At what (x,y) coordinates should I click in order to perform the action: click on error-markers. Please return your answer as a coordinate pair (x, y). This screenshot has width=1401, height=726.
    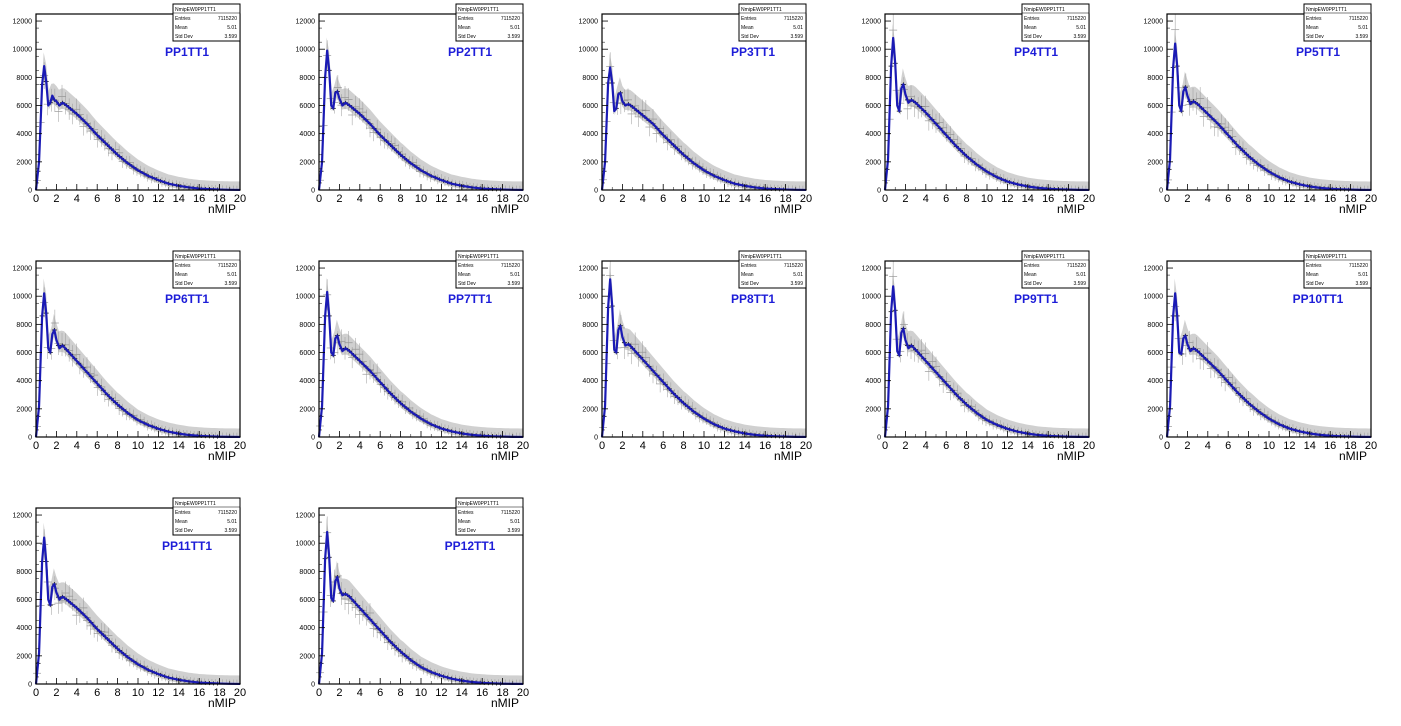
    Looking at the image, I should click on (137, 363).